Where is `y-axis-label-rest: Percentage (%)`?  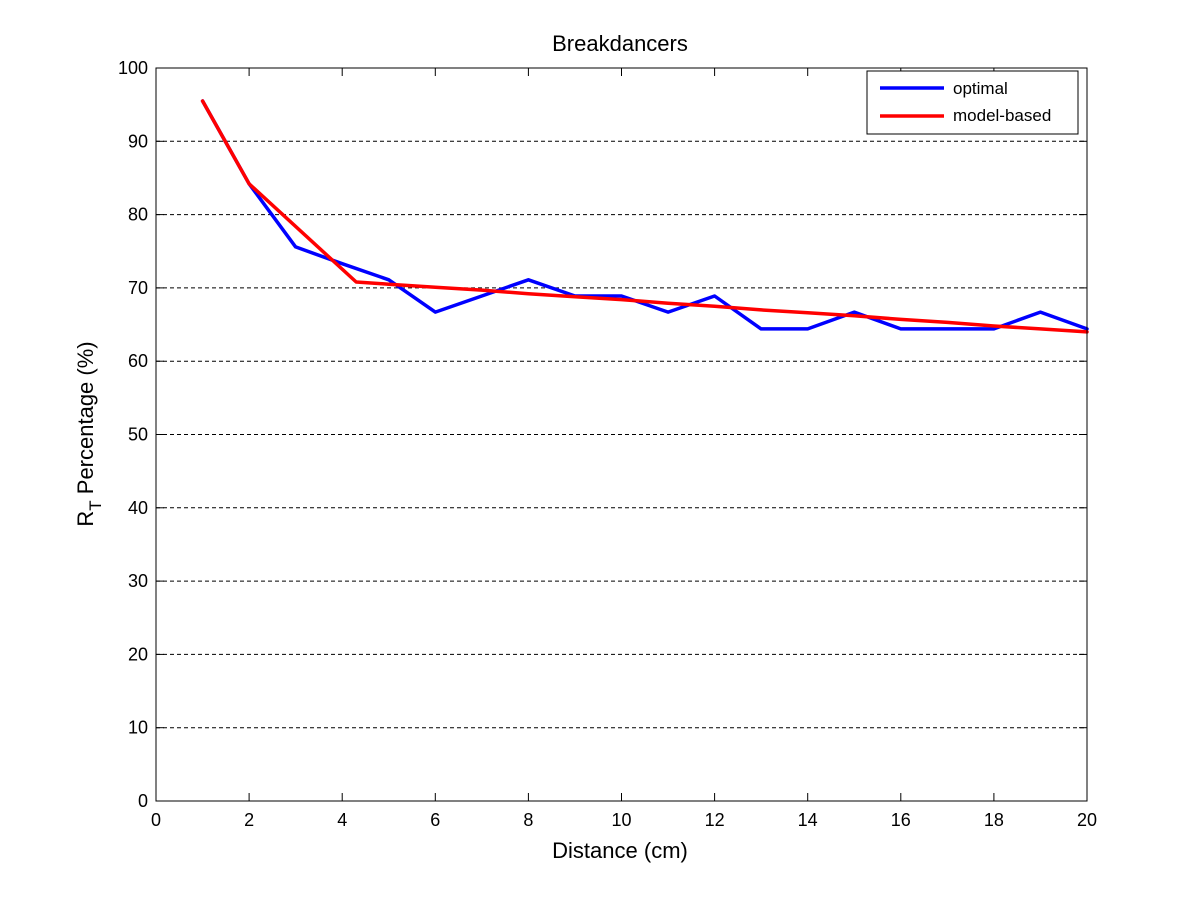 y-axis-label-rest: Percentage (%) is located at coordinates (85, 420).